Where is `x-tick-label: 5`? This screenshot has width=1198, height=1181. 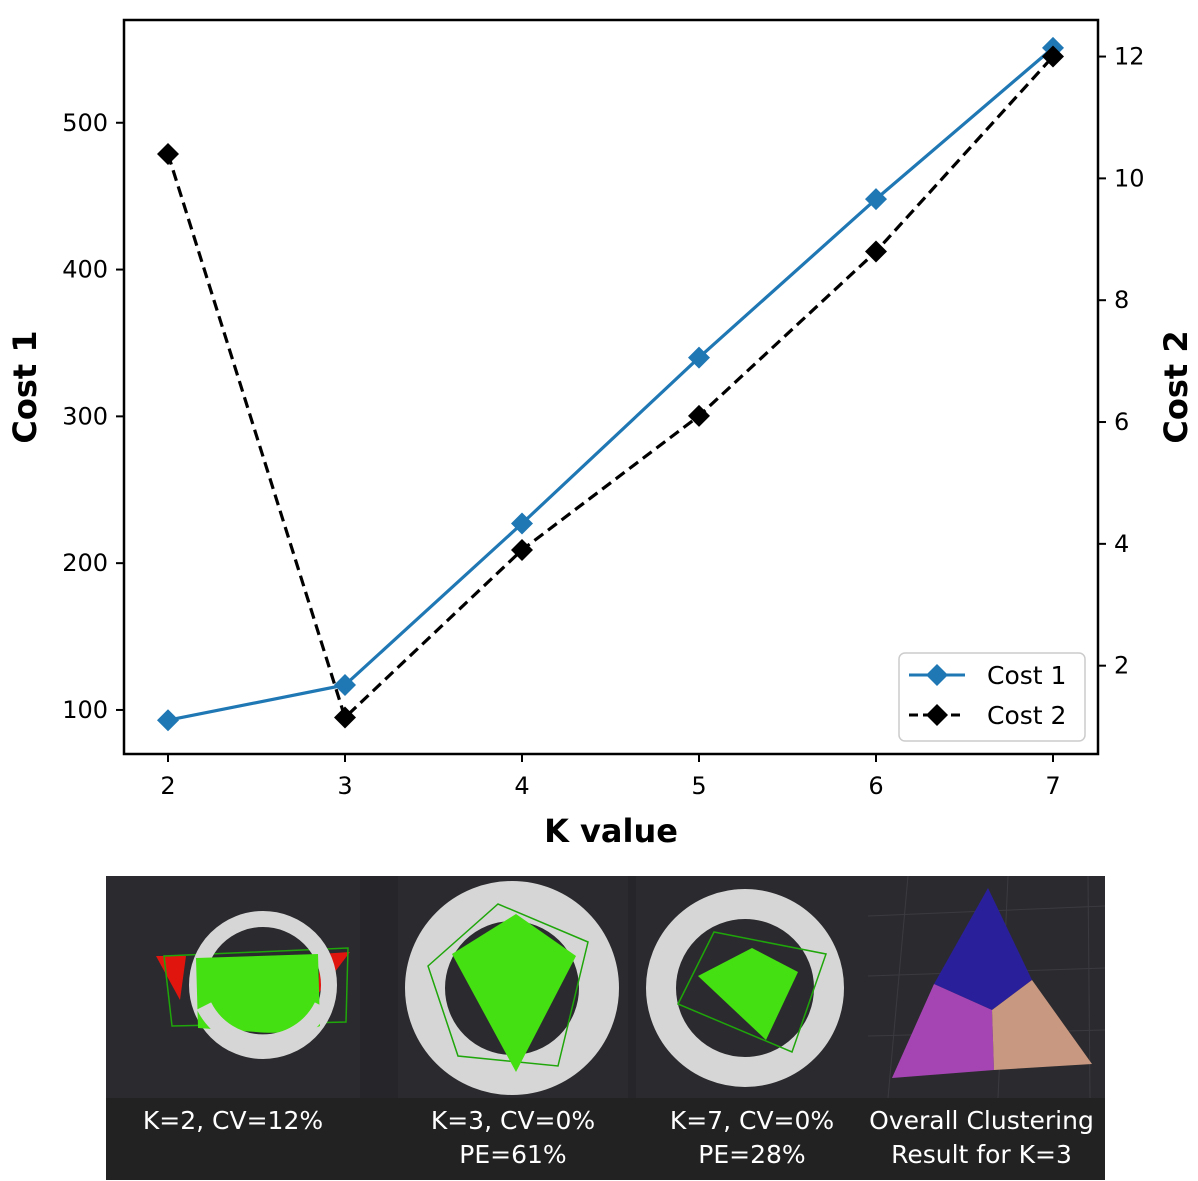 x-tick-label: 5 is located at coordinates (698, 786).